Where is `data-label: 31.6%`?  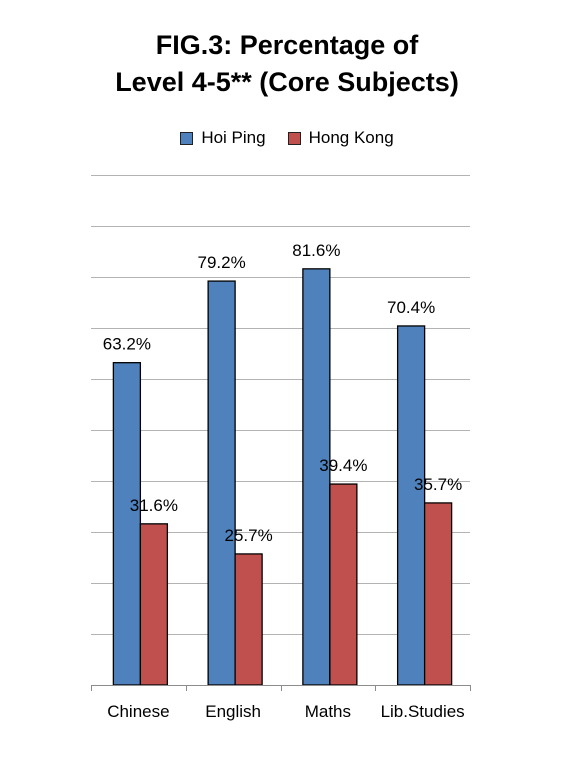 data-label: 31.6% is located at coordinates (154, 505).